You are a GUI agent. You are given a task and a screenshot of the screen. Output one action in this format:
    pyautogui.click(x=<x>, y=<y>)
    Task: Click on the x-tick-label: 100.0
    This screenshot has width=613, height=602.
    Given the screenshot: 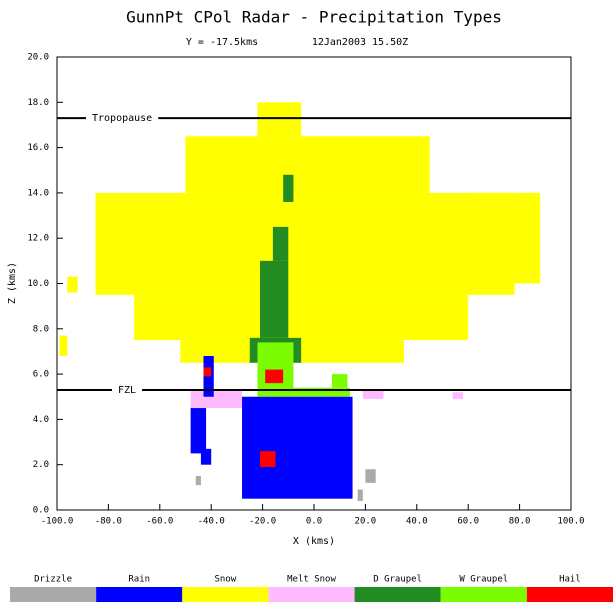 What is the action you would take?
    pyautogui.click(x=570, y=522)
    